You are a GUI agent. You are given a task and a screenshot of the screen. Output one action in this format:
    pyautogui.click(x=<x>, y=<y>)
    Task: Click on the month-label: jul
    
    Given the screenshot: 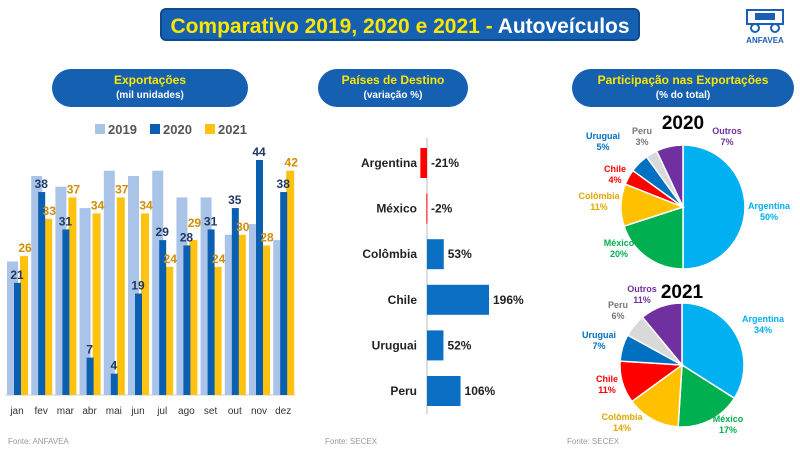 What is the action you would take?
    pyautogui.click(x=161, y=411)
    